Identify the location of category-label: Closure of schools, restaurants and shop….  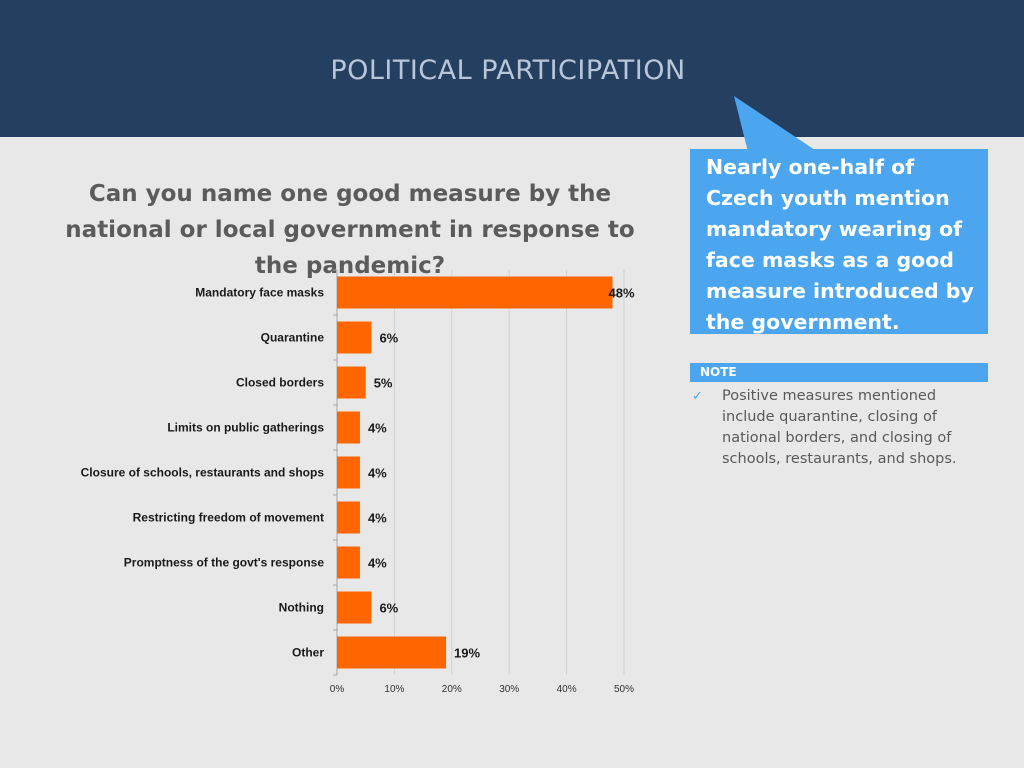
(203, 473).